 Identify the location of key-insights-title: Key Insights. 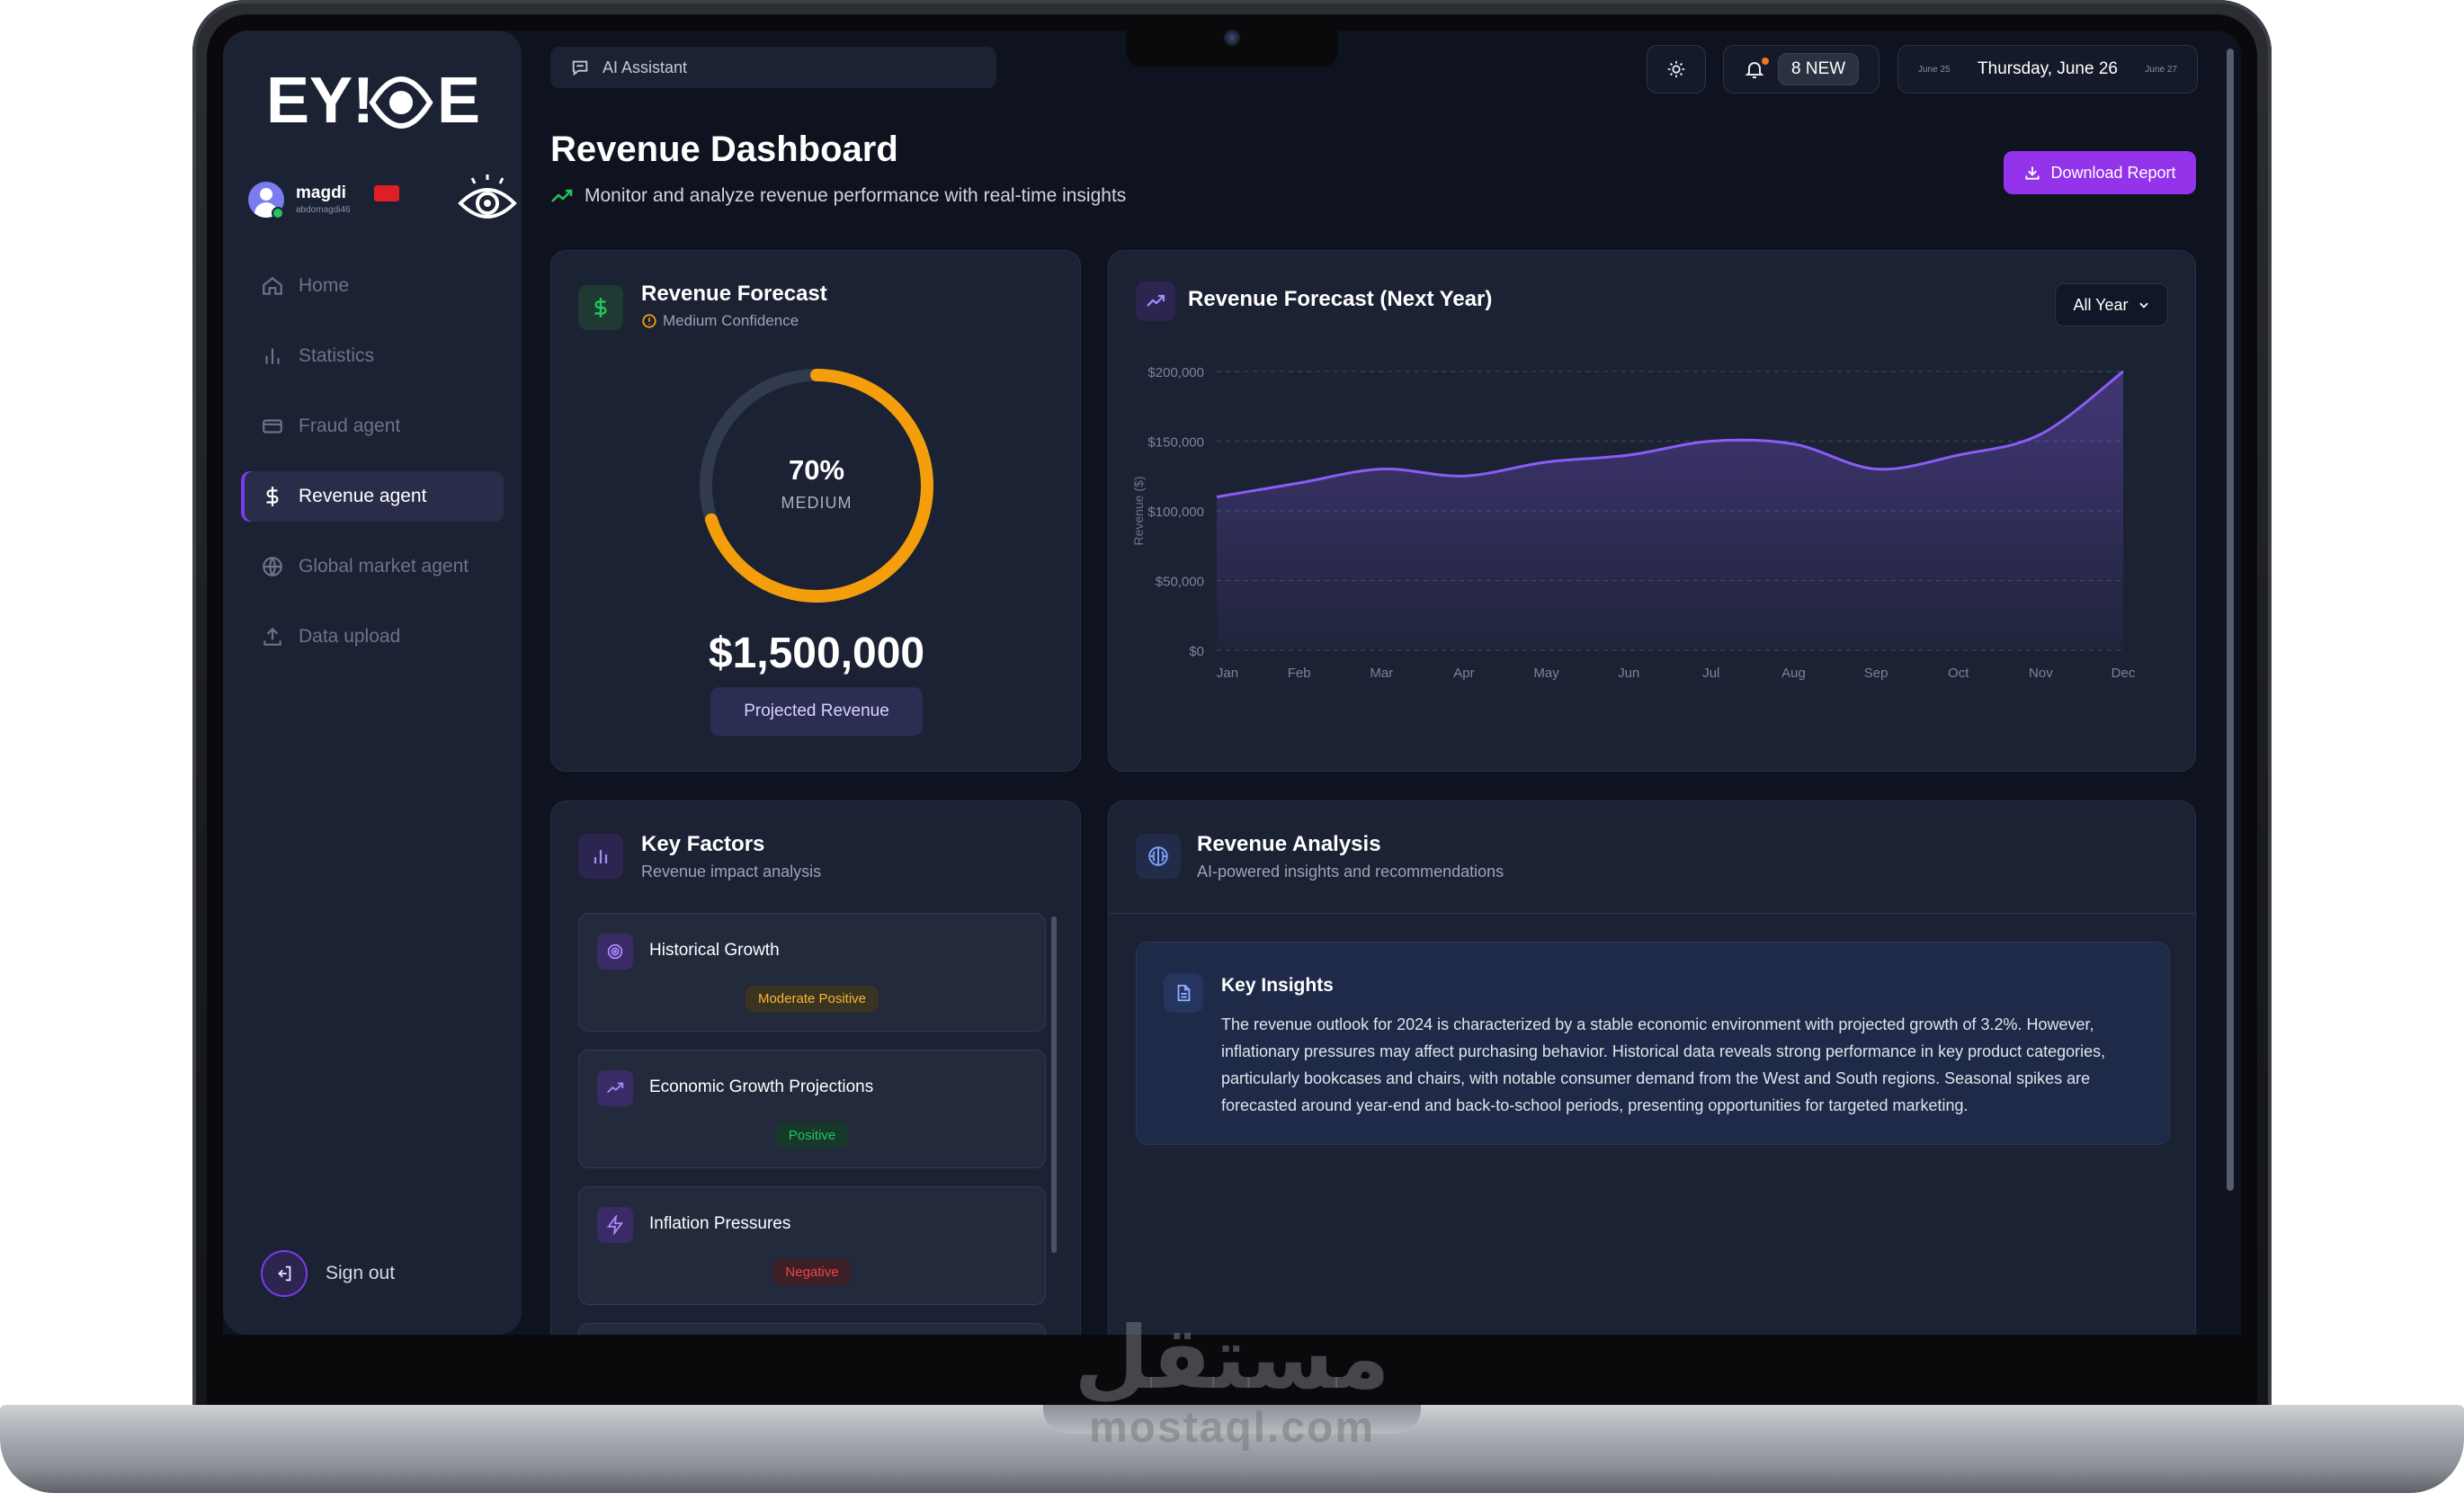
(1277, 985).